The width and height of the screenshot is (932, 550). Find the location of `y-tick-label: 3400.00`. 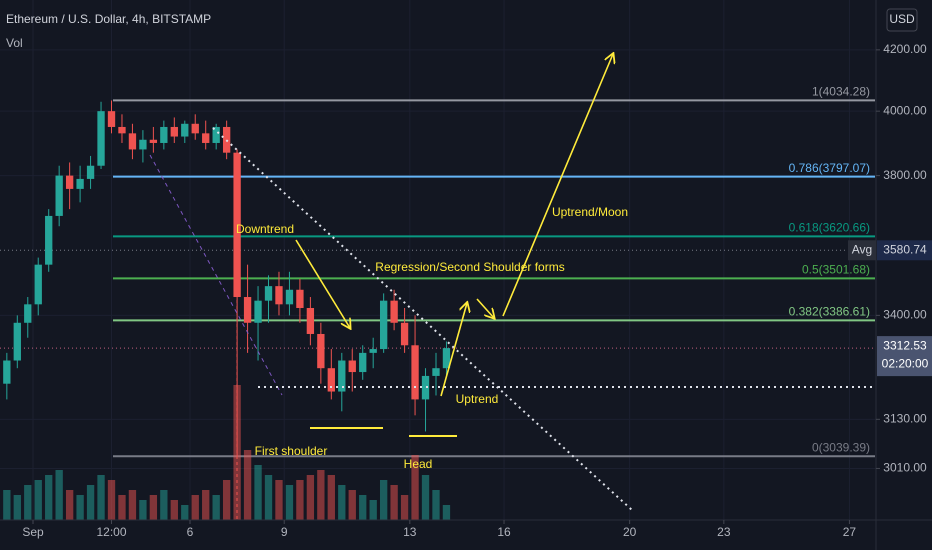

y-tick-label: 3400.00 is located at coordinates (905, 315).